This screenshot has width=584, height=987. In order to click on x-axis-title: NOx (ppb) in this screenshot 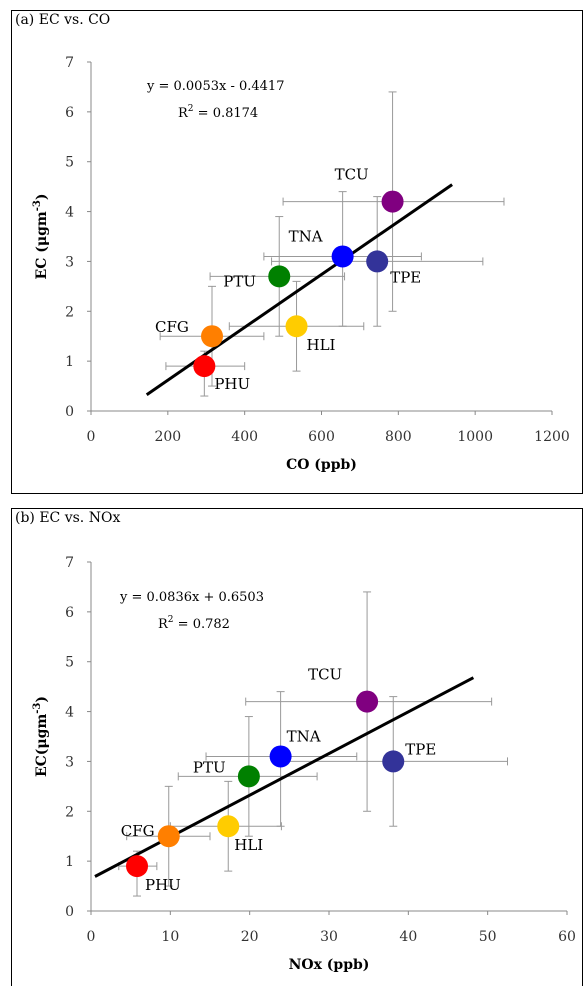, I will do `click(329, 965)`.